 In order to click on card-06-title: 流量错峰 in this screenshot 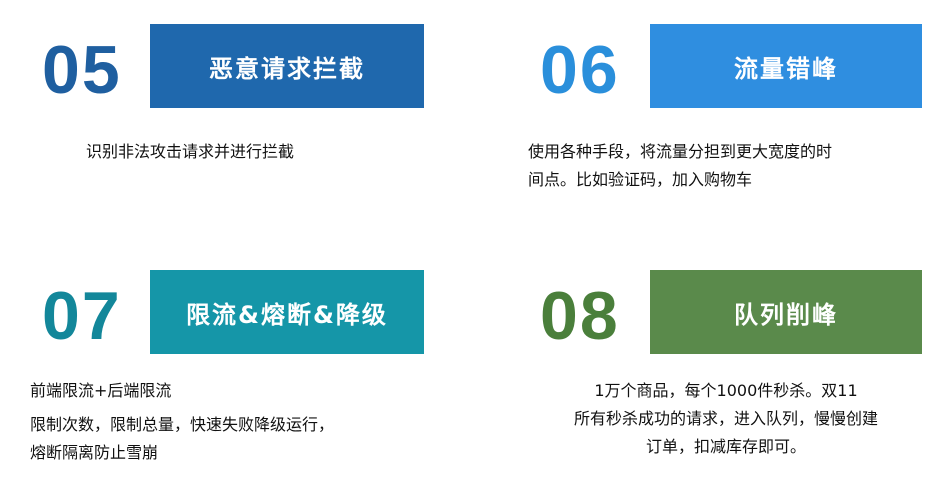, I will do `click(786, 68)`.